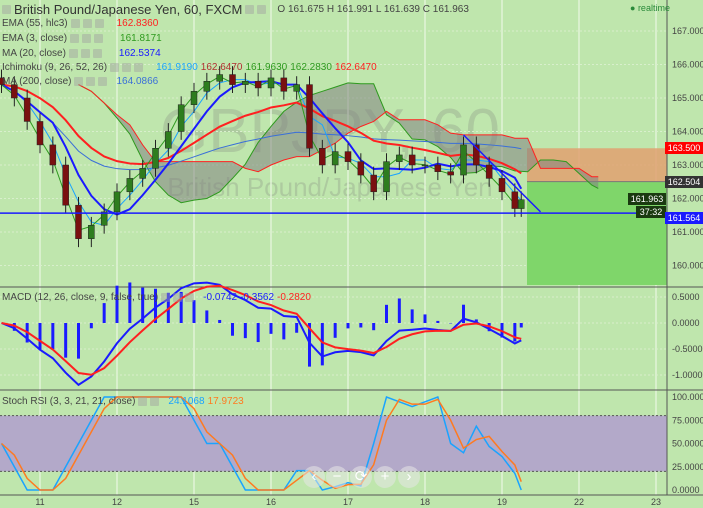 This screenshot has width=703, height=508. Describe the element at coordinates (687, 31) in the screenshot. I see `price-tick-label: 167.000` at that location.